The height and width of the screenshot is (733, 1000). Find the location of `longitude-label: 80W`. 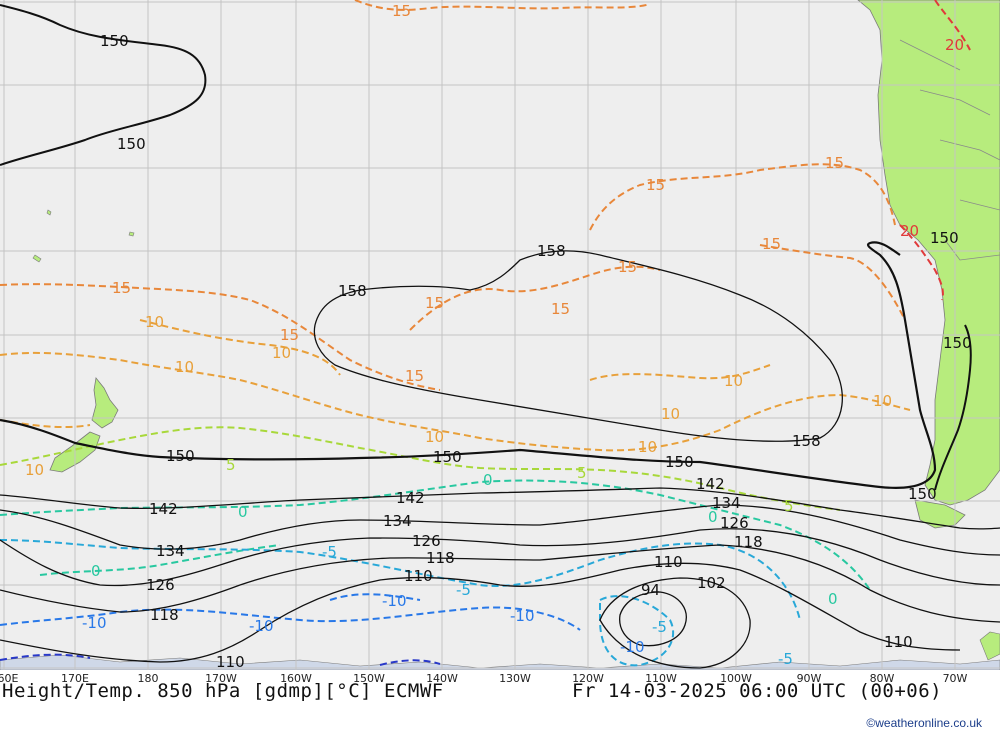

longitude-label: 80W is located at coordinates (882, 678).